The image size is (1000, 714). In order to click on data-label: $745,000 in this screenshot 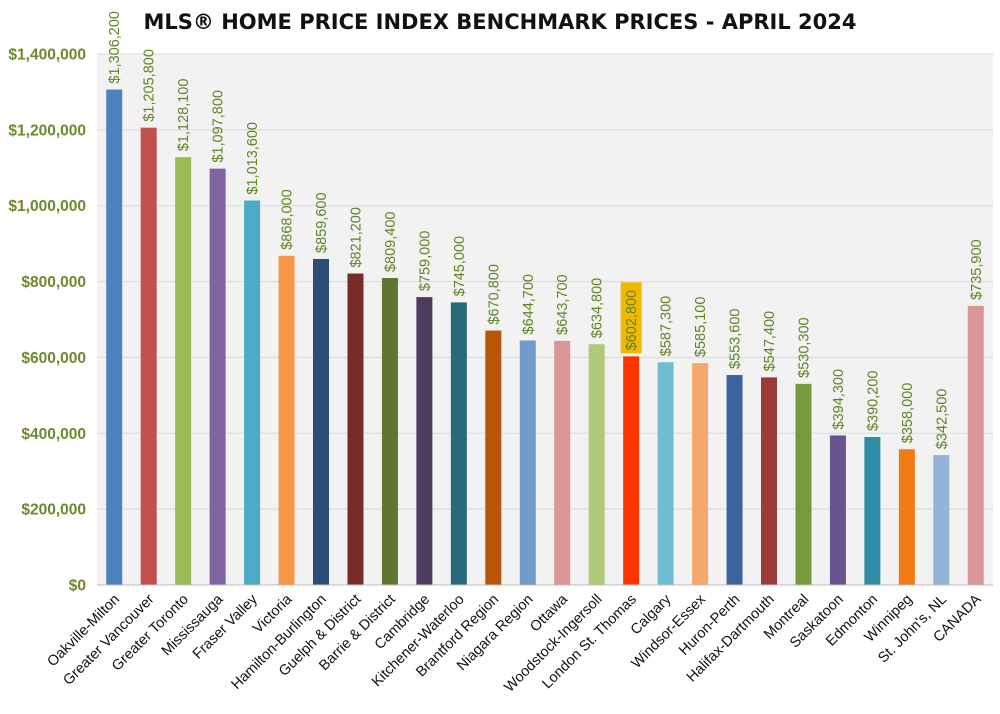, I will do `click(460, 266)`.